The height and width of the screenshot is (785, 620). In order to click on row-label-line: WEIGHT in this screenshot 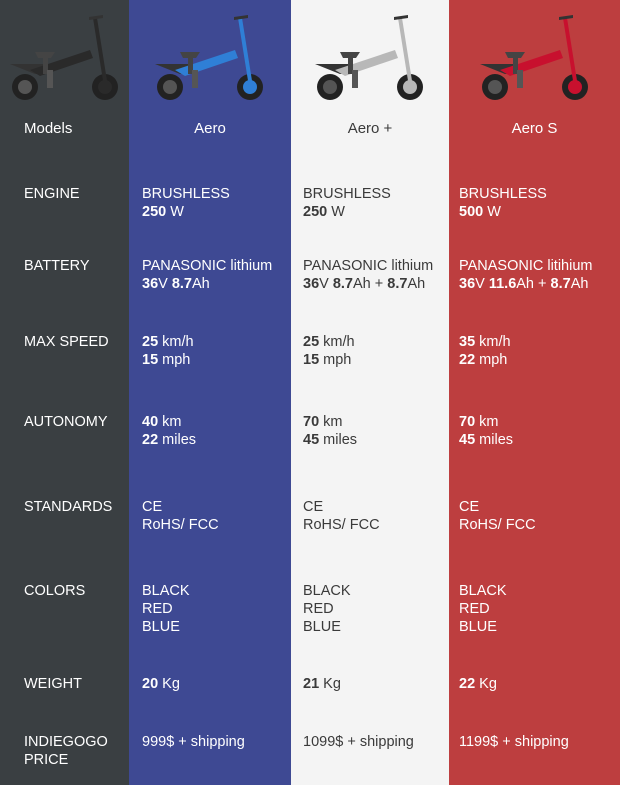, I will do `click(53, 684)`.